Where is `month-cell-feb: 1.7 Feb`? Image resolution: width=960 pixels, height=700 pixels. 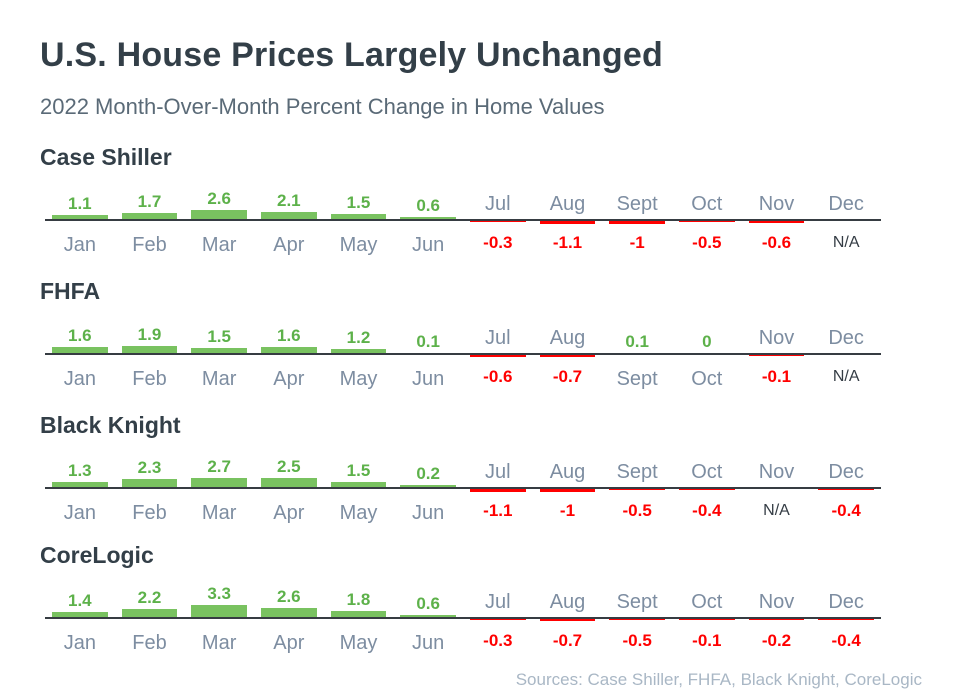 month-cell-feb: 1.7 Feb is located at coordinates (150, 222).